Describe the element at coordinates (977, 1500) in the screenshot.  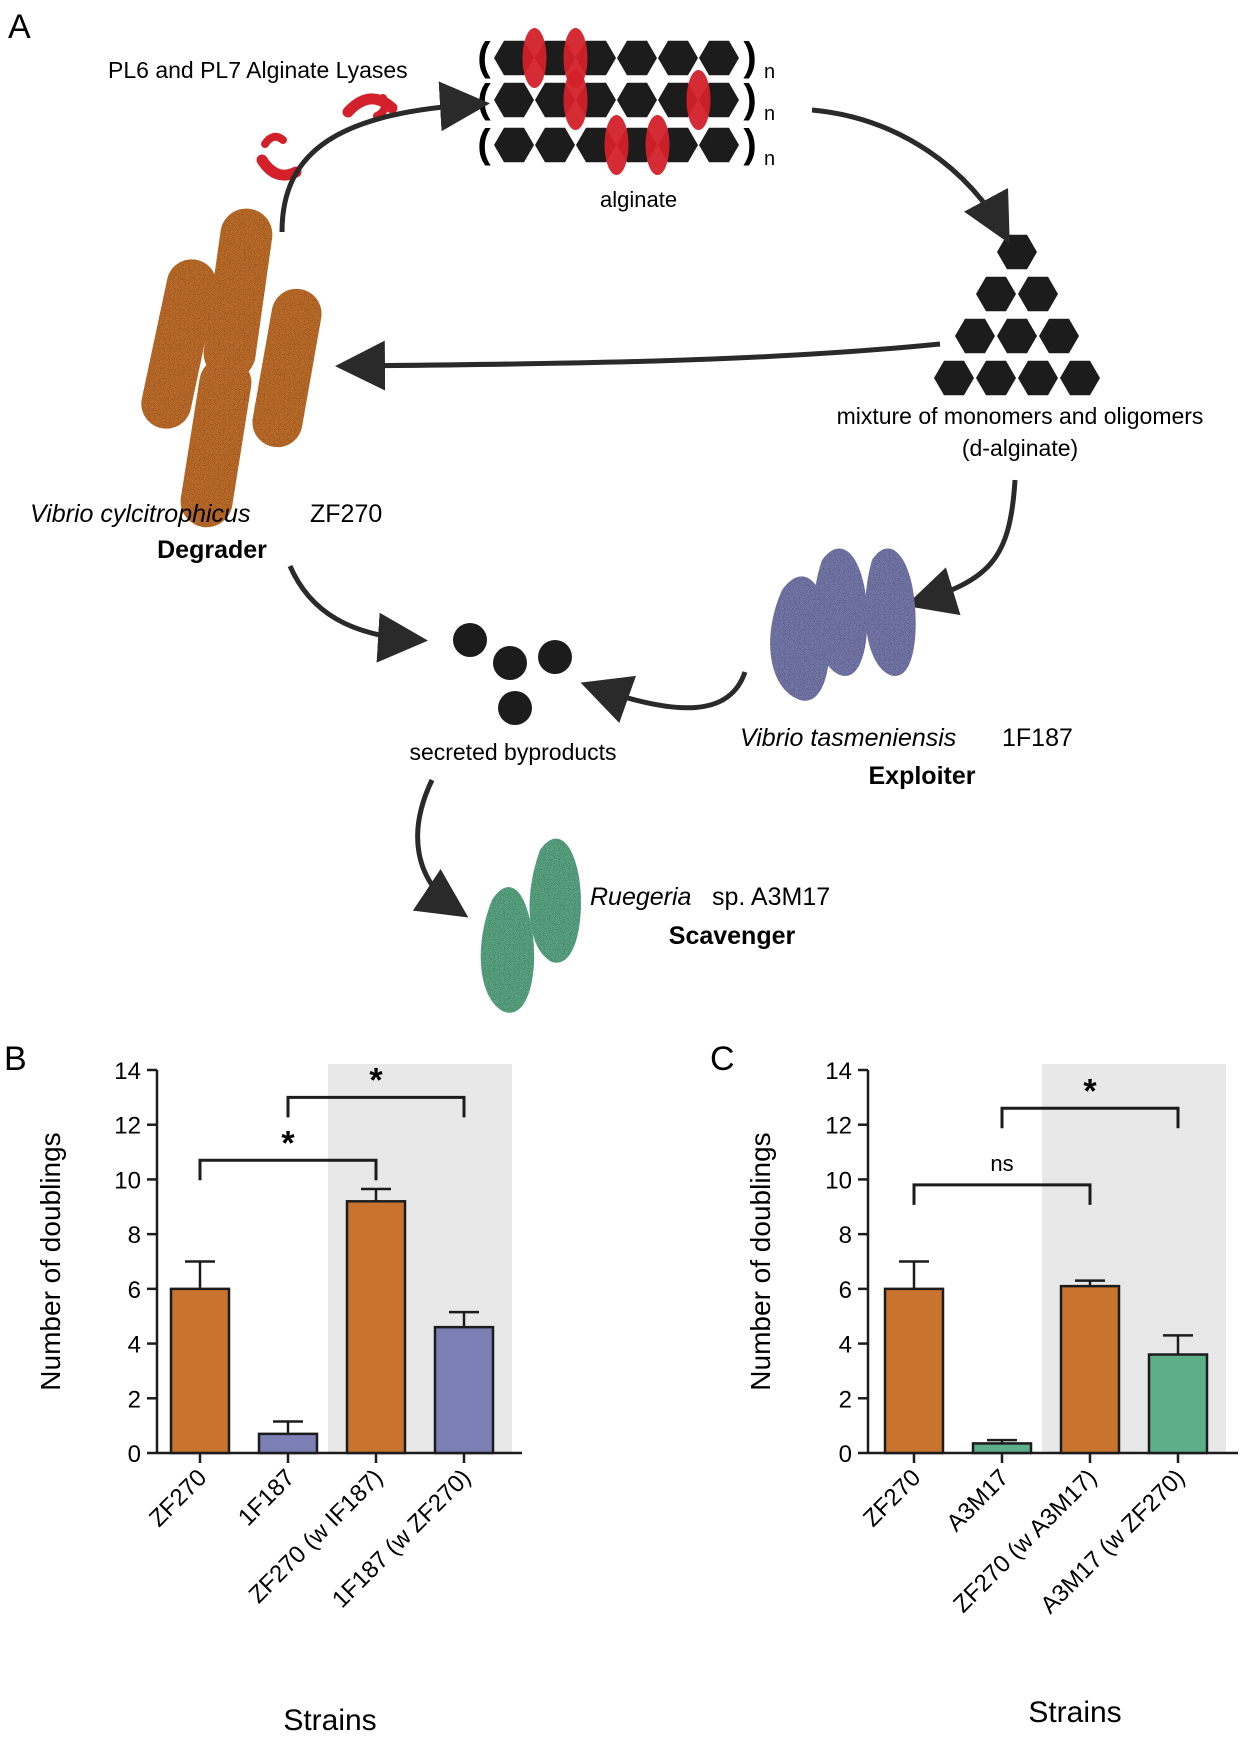
I see `x-tick-label: A3M17` at that location.